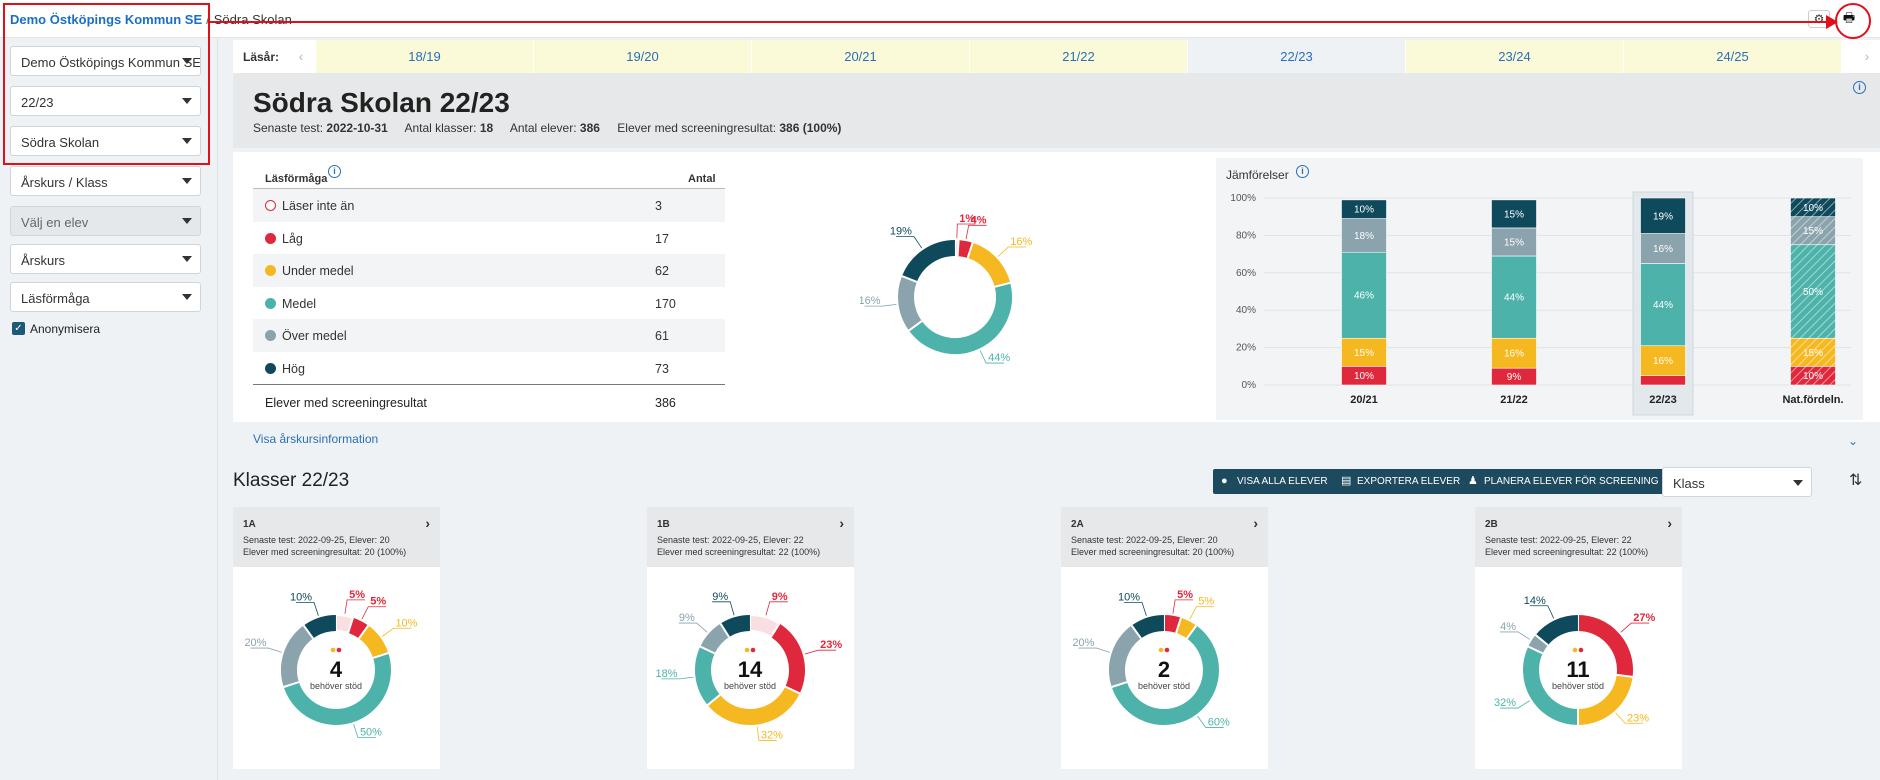 The height and width of the screenshot is (780, 1880). Describe the element at coordinates (105, 61) in the screenshot. I see `organization-select: Demo Östköpings Kommun SE` at that location.